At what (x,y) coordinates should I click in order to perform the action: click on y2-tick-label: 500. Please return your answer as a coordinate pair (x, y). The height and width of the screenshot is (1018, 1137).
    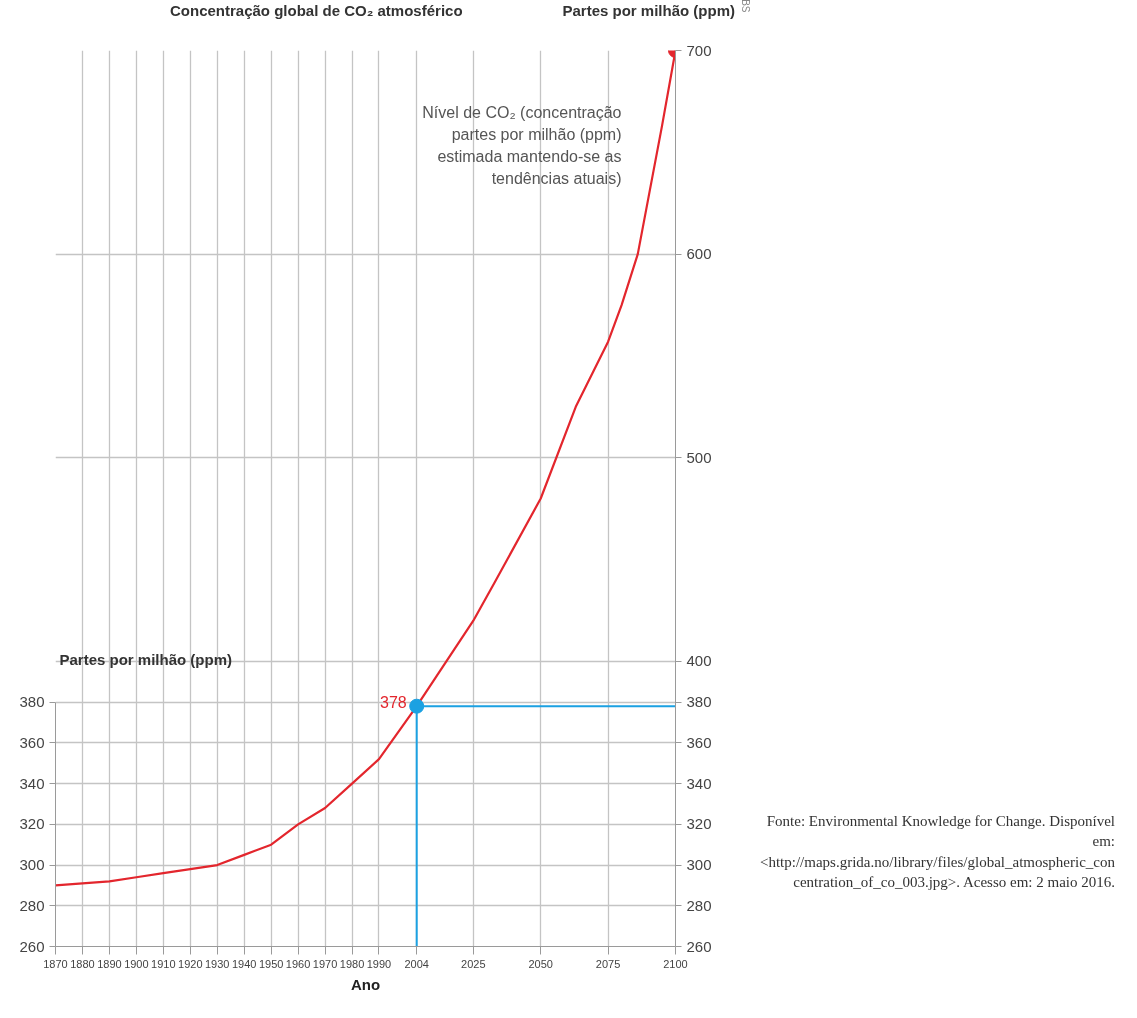
    Looking at the image, I should click on (699, 457).